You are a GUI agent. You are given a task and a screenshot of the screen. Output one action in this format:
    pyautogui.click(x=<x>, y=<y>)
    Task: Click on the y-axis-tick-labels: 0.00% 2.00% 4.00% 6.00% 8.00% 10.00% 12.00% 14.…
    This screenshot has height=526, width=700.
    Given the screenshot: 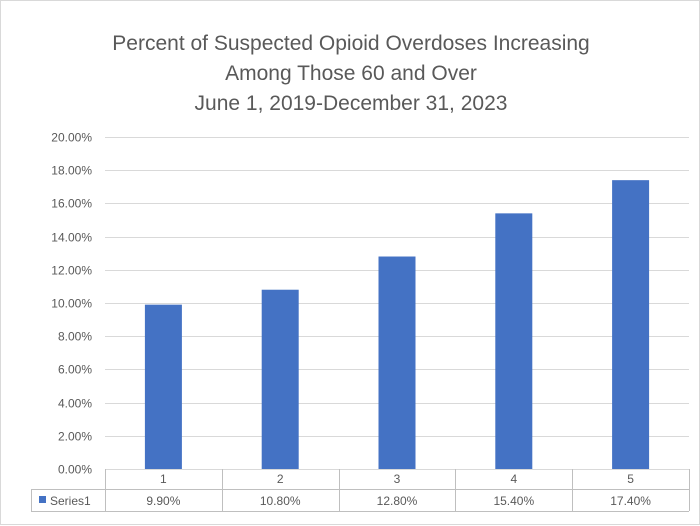 What is the action you would take?
    pyautogui.click(x=71, y=304)
    